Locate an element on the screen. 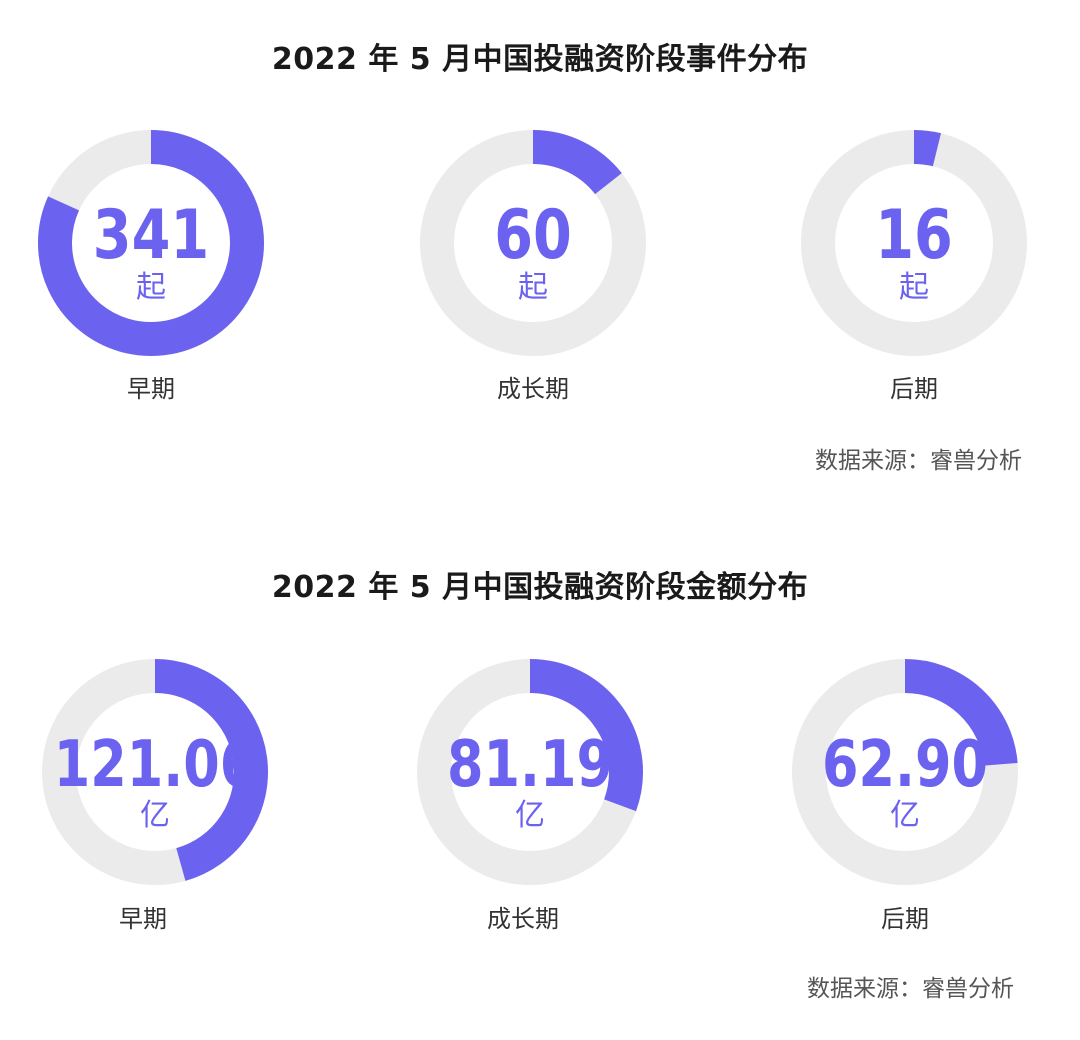 Image resolution: width=1080 pixels, height=1040 pixels. donut-events-late is located at coordinates (914, 243).